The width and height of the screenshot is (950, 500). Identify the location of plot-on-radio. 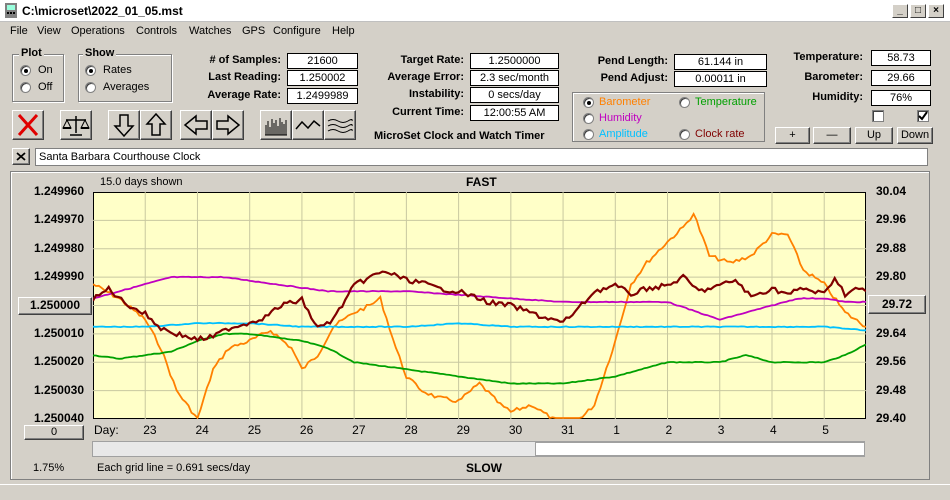
(25, 70).